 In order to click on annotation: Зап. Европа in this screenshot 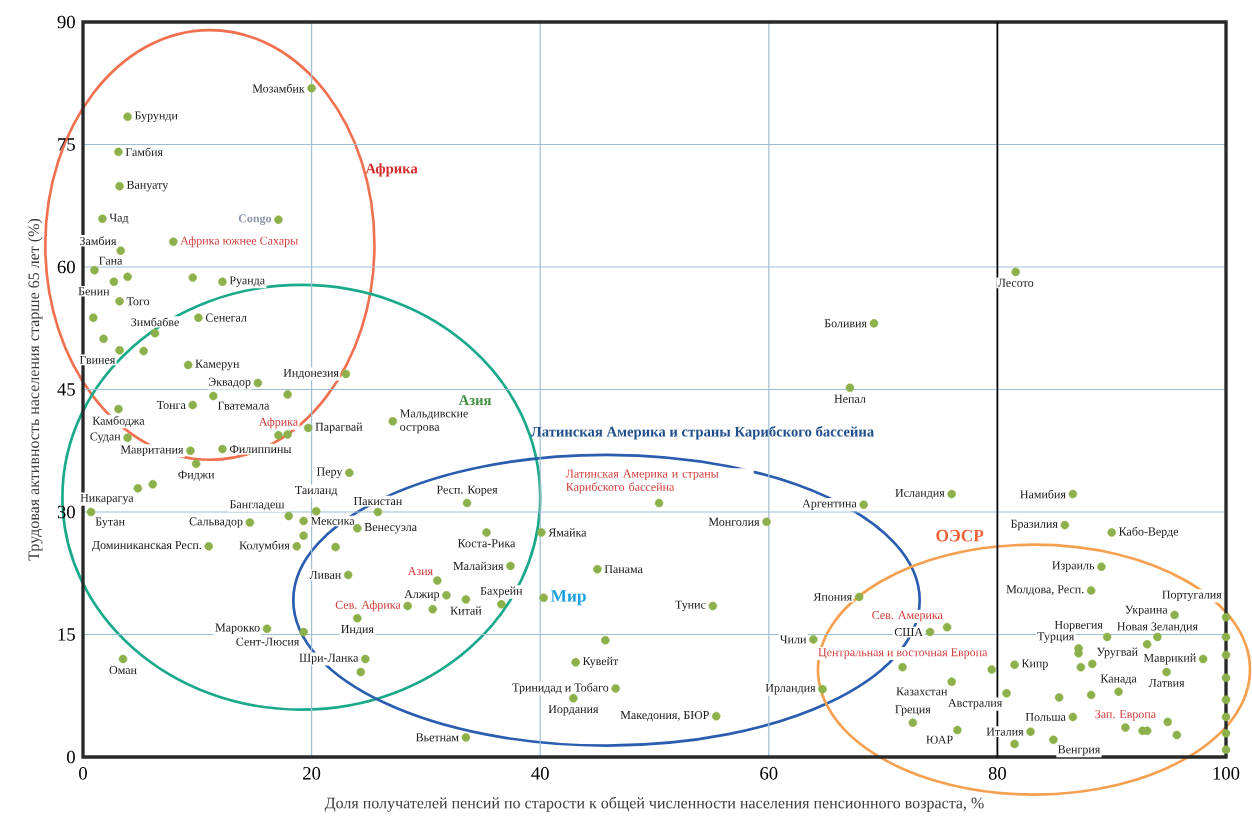, I will do `click(1125, 715)`.